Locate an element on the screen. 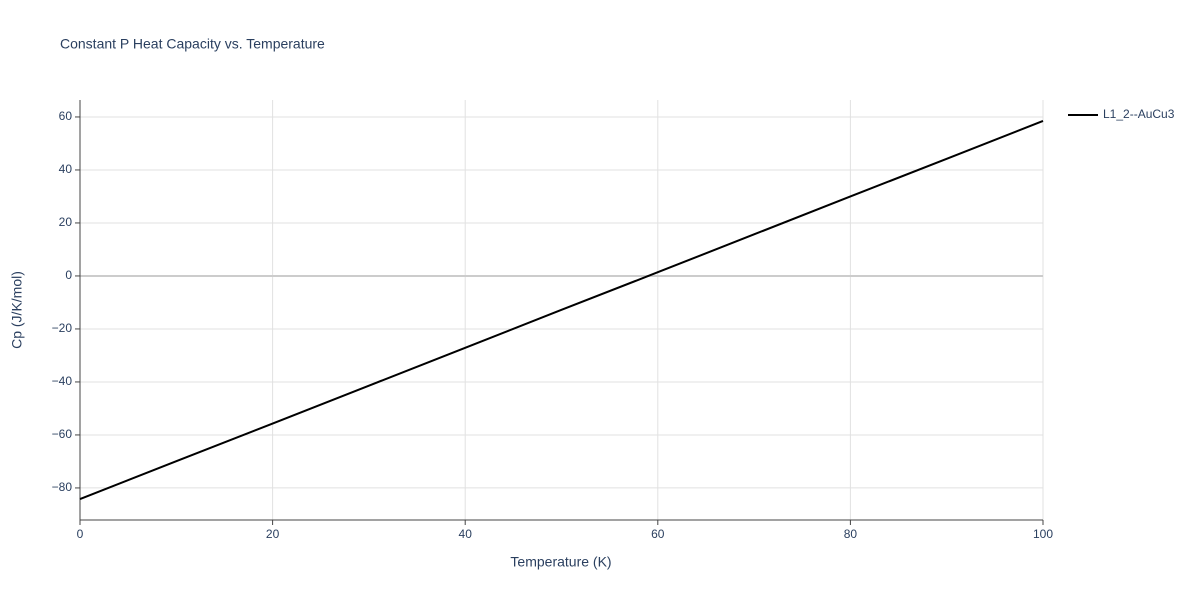 The image size is (1200, 605). x-tick-label: 40 is located at coordinates (466, 534).